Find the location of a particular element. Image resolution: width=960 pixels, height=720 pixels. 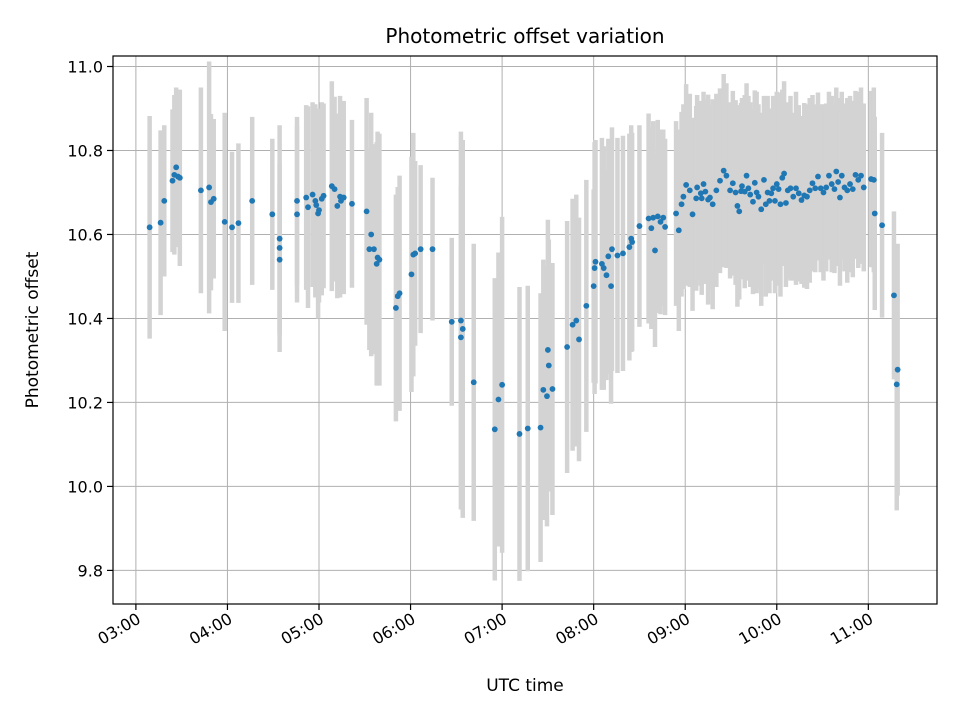

y-axis-title: Photometric offset is located at coordinates (33, 329).